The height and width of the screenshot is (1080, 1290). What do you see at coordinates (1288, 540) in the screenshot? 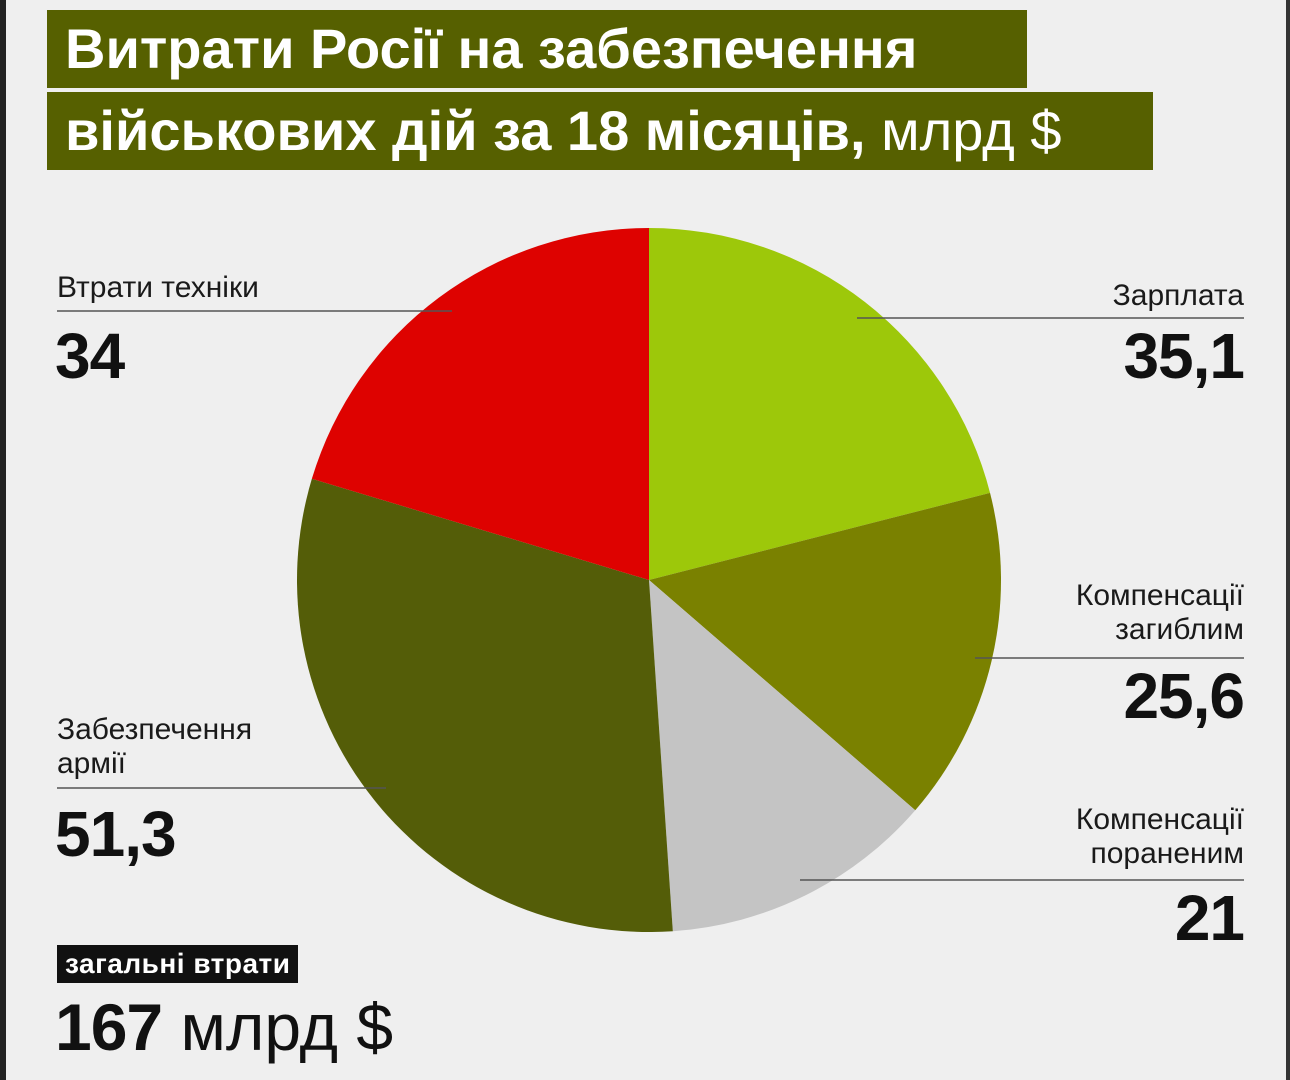
I see `right-edge` at bounding box center [1288, 540].